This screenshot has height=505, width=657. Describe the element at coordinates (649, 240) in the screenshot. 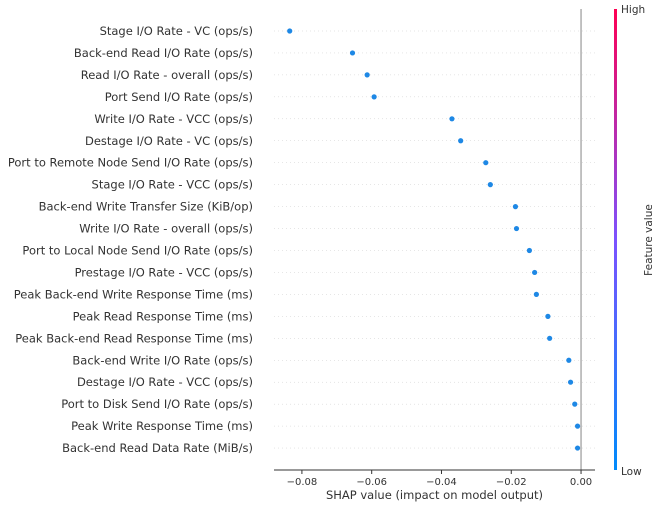

I see `colorbar-title: Feature value` at that location.